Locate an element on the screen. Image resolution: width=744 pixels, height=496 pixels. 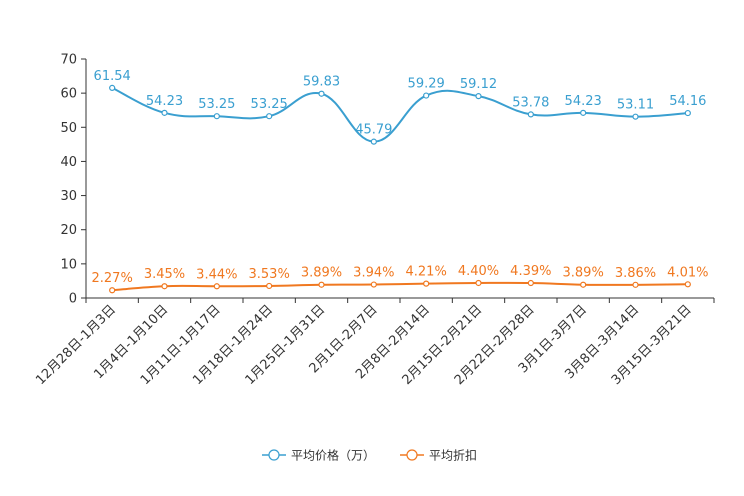
data-label: 2.27% is located at coordinates (112, 278).